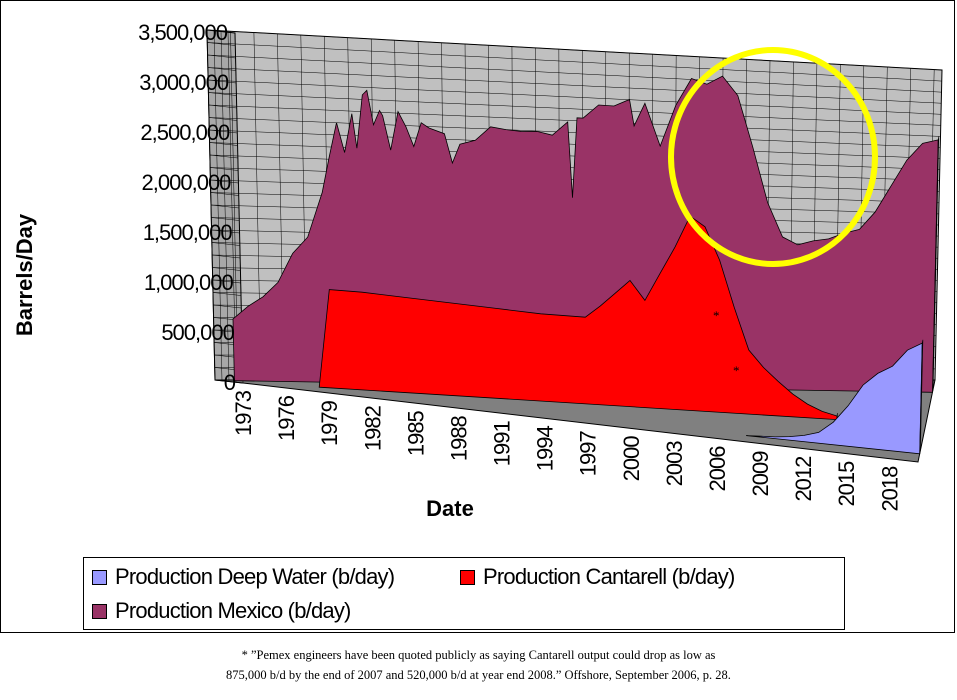 The width and height of the screenshot is (957, 700). I want to click on x-tick-label: 2018, so click(889, 489).